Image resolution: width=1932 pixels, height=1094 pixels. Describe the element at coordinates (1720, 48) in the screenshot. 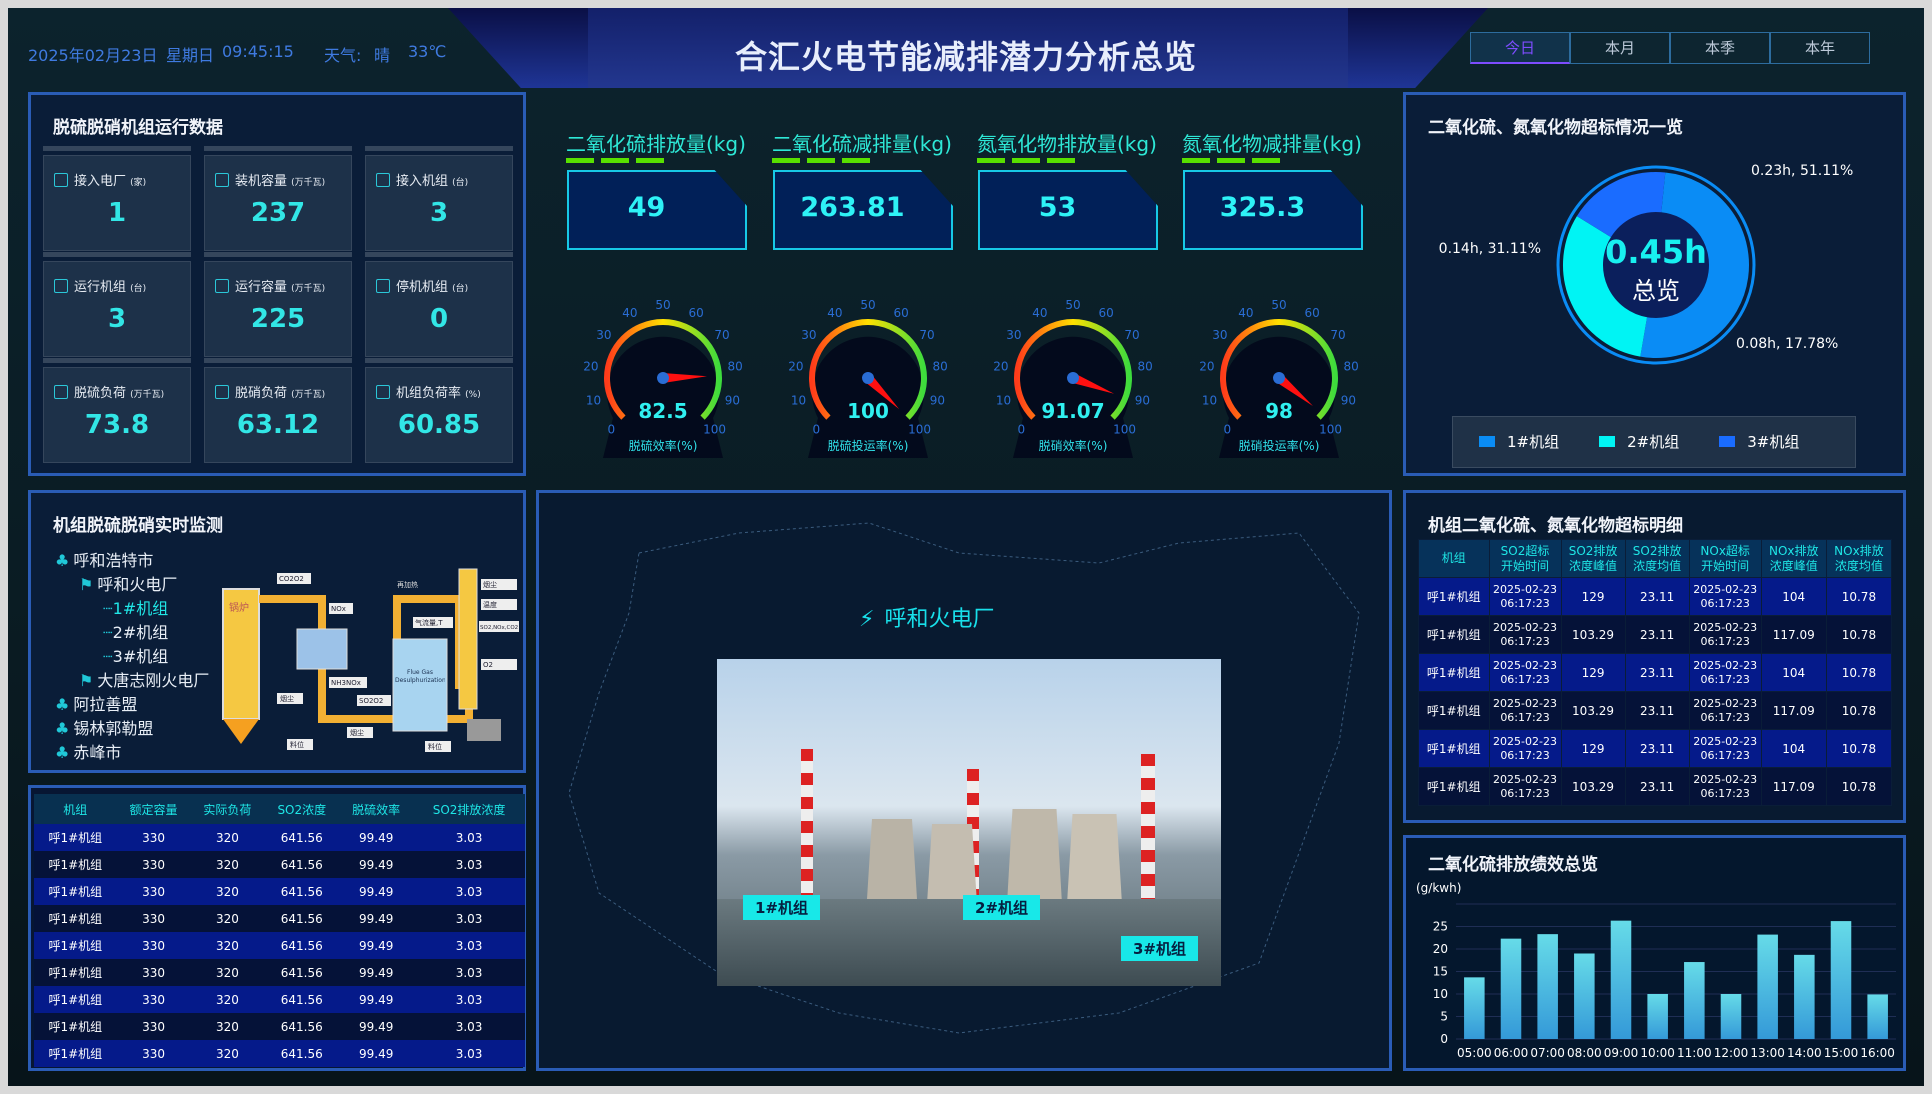

I see `tab-quarter: 本季` at that location.